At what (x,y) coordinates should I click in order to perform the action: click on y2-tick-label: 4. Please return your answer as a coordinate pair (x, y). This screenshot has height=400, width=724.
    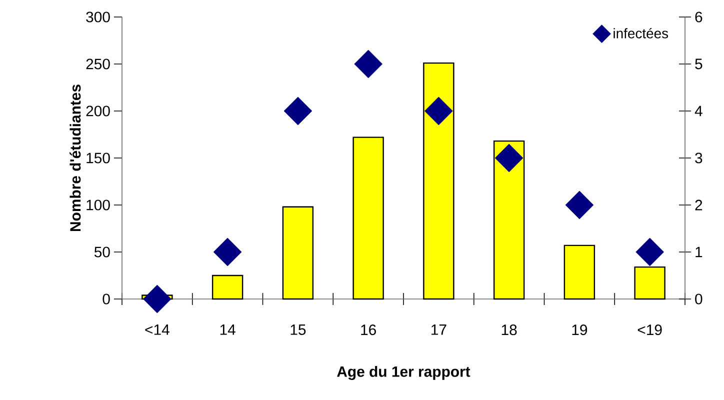
    Looking at the image, I should click on (698, 111).